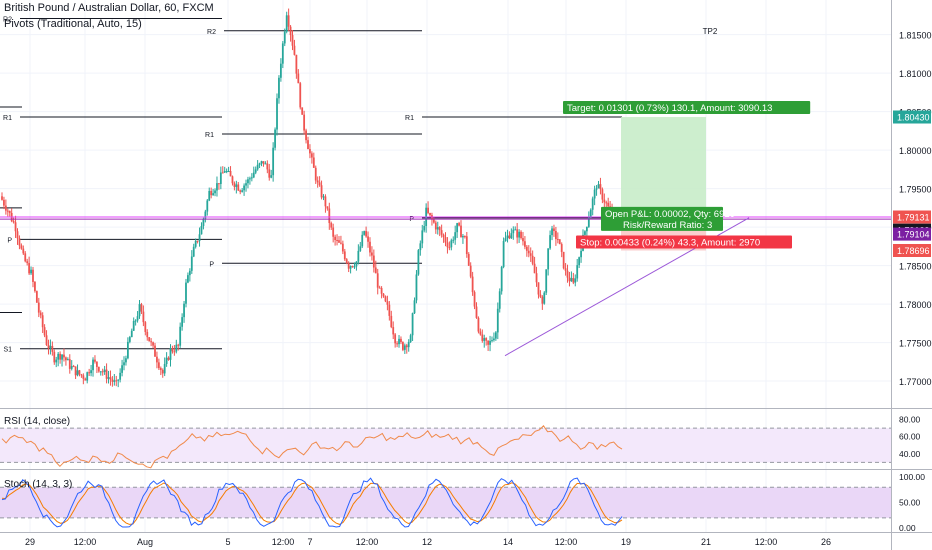 This screenshot has height=550, width=932. Describe the element at coordinates (445, 445) in the screenshot. I see `rsi-band` at that location.